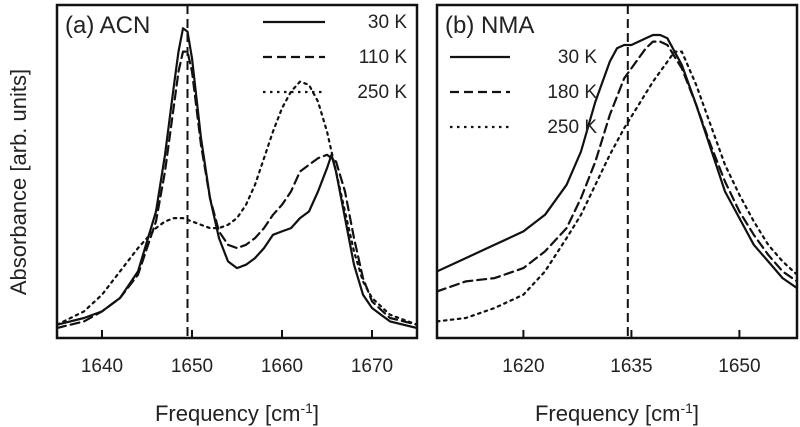  What do you see at coordinates (372, 366) in the screenshot?
I see `x-tick-label: 1670` at bounding box center [372, 366].